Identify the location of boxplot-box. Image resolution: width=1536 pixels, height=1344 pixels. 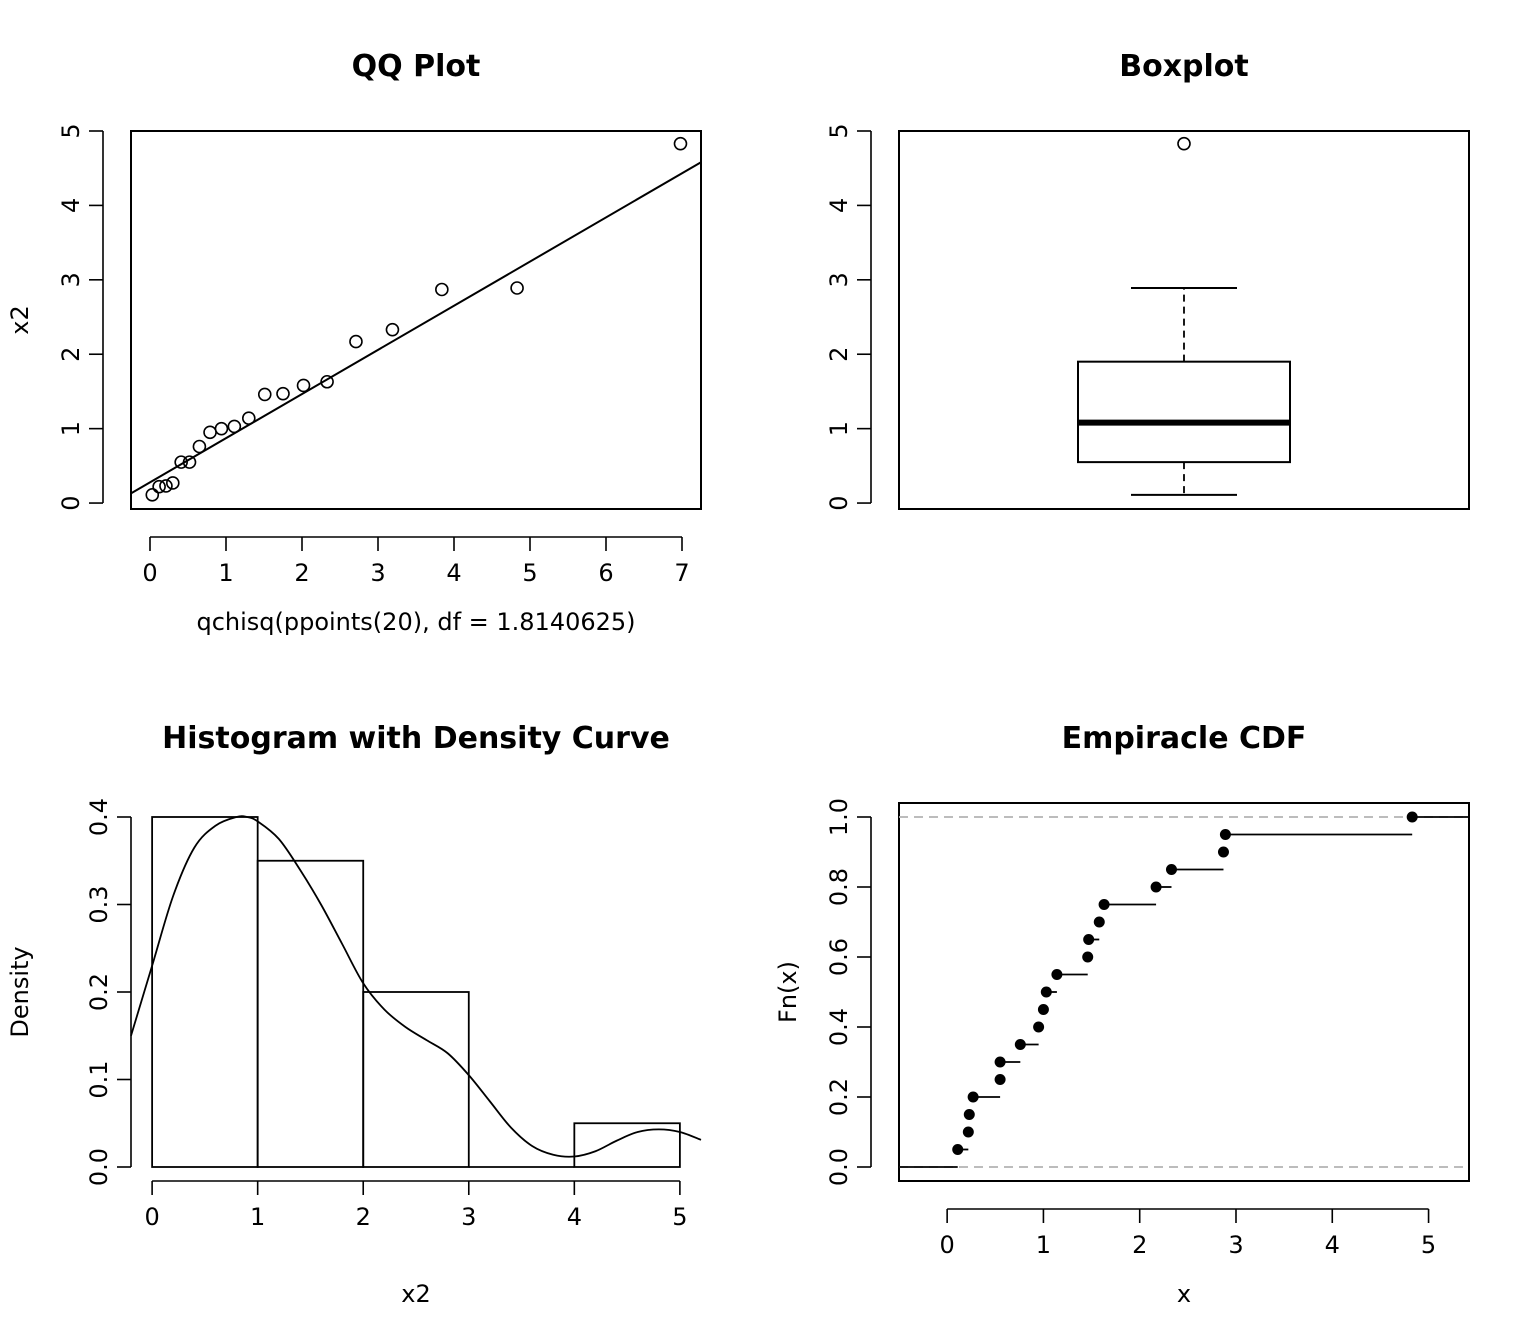
(1184, 316).